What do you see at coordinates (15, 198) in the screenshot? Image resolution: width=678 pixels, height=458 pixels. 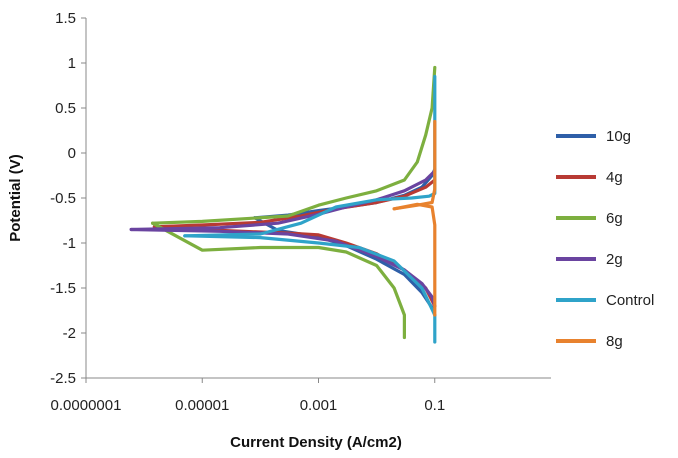 I see `y-axis-title: Potential (V)` at bounding box center [15, 198].